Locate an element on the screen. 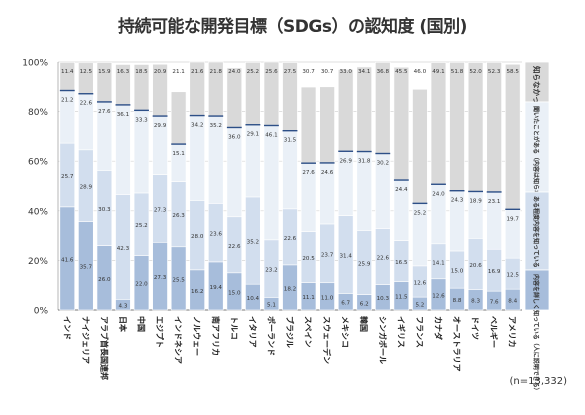 Image resolution: width=585 pixels, height=415 pixels. data-label: 49.1 is located at coordinates (438, 72).